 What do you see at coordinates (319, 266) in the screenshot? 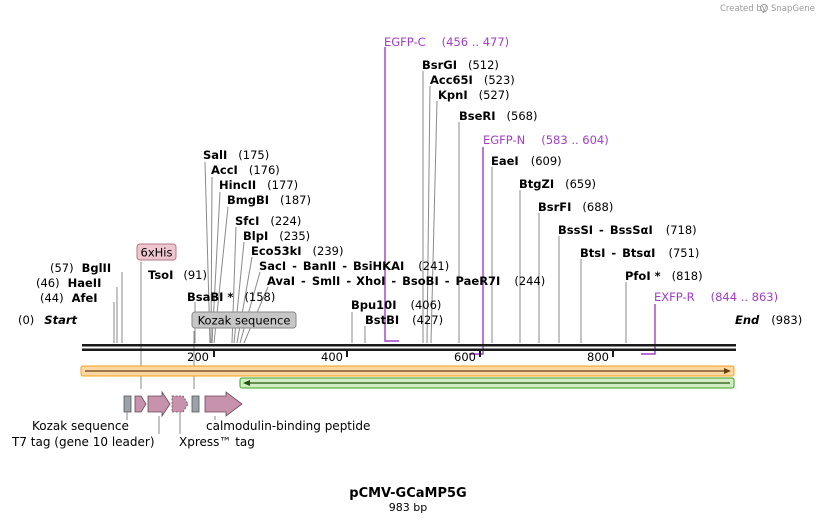
I see `enzyme-name: BanII` at bounding box center [319, 266].